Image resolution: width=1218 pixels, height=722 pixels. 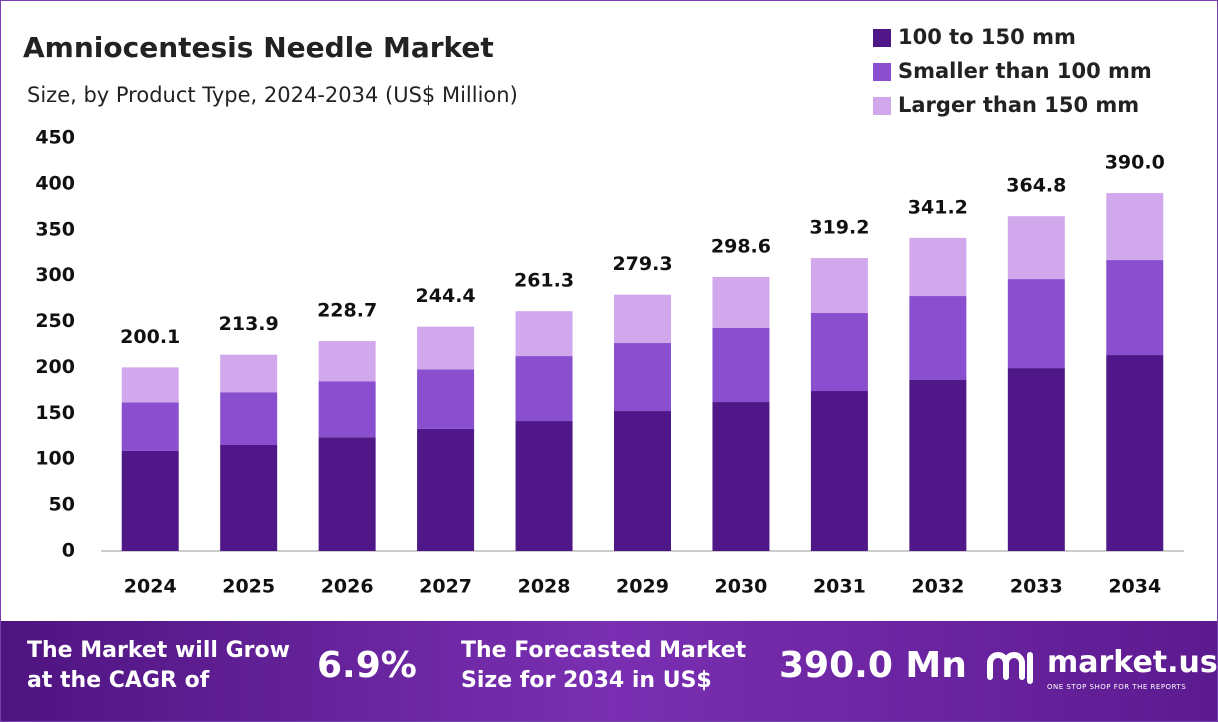 I want to click on total-label: 390.0, so click(x=1135, y=163).